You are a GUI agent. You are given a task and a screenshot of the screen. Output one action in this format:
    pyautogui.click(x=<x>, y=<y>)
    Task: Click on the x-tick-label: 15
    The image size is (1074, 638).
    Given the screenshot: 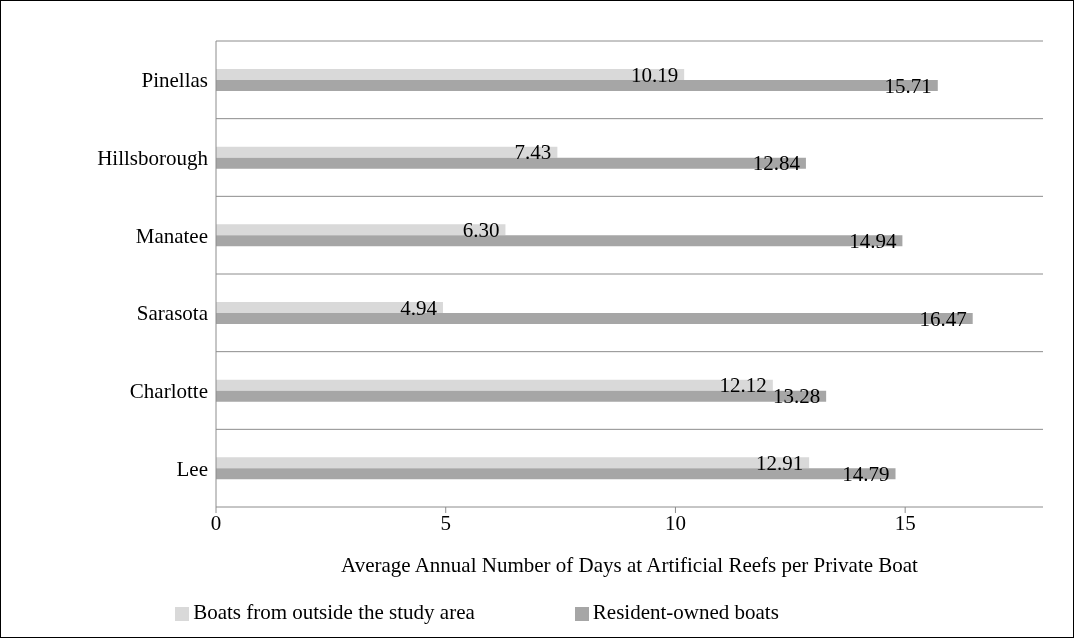 What is the action you would take?
    pyautogui.click(x=905, y=522)
    